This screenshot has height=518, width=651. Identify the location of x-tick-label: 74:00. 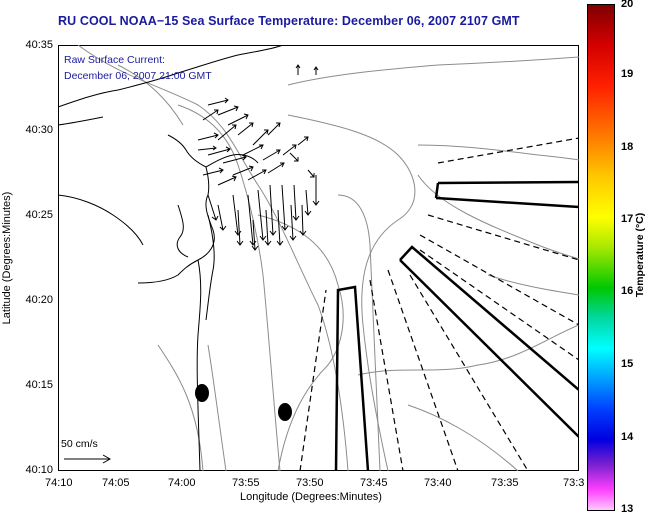
(182, 483).